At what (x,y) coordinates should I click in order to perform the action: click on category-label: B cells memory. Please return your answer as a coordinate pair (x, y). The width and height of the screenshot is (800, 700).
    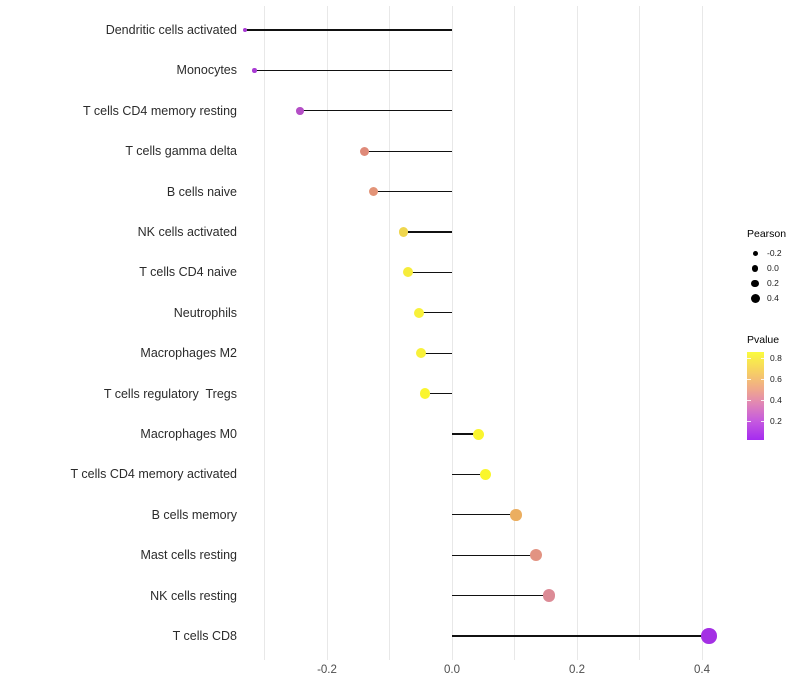
    Looking at the image, I should click on (194, 514).